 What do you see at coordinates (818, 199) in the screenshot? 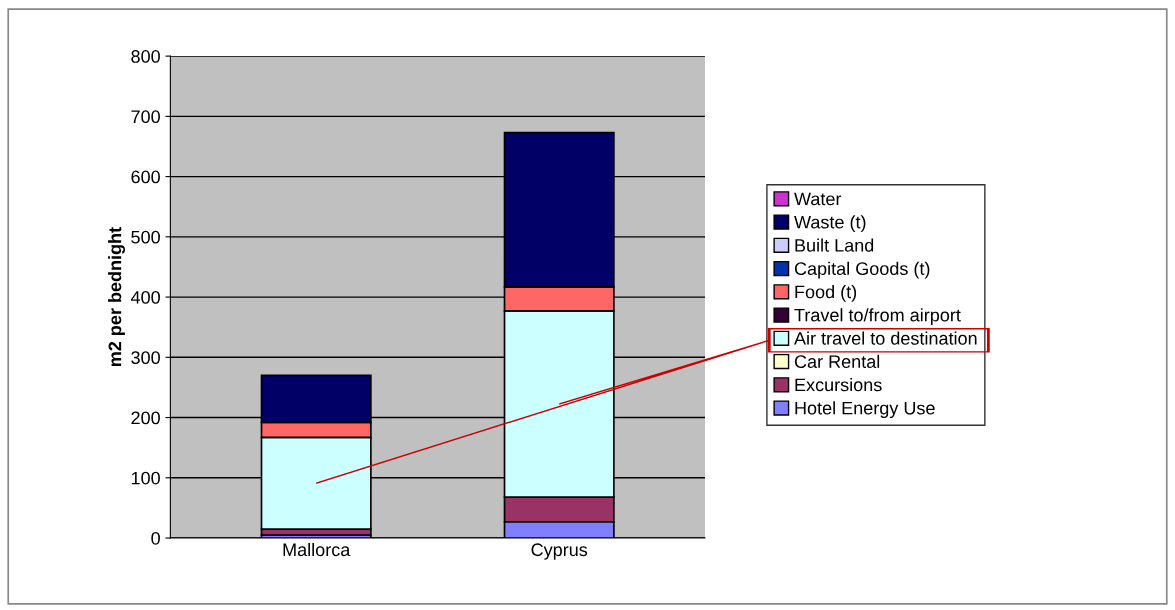
I see `legend-label: Water` at bounding box center [818, 199].